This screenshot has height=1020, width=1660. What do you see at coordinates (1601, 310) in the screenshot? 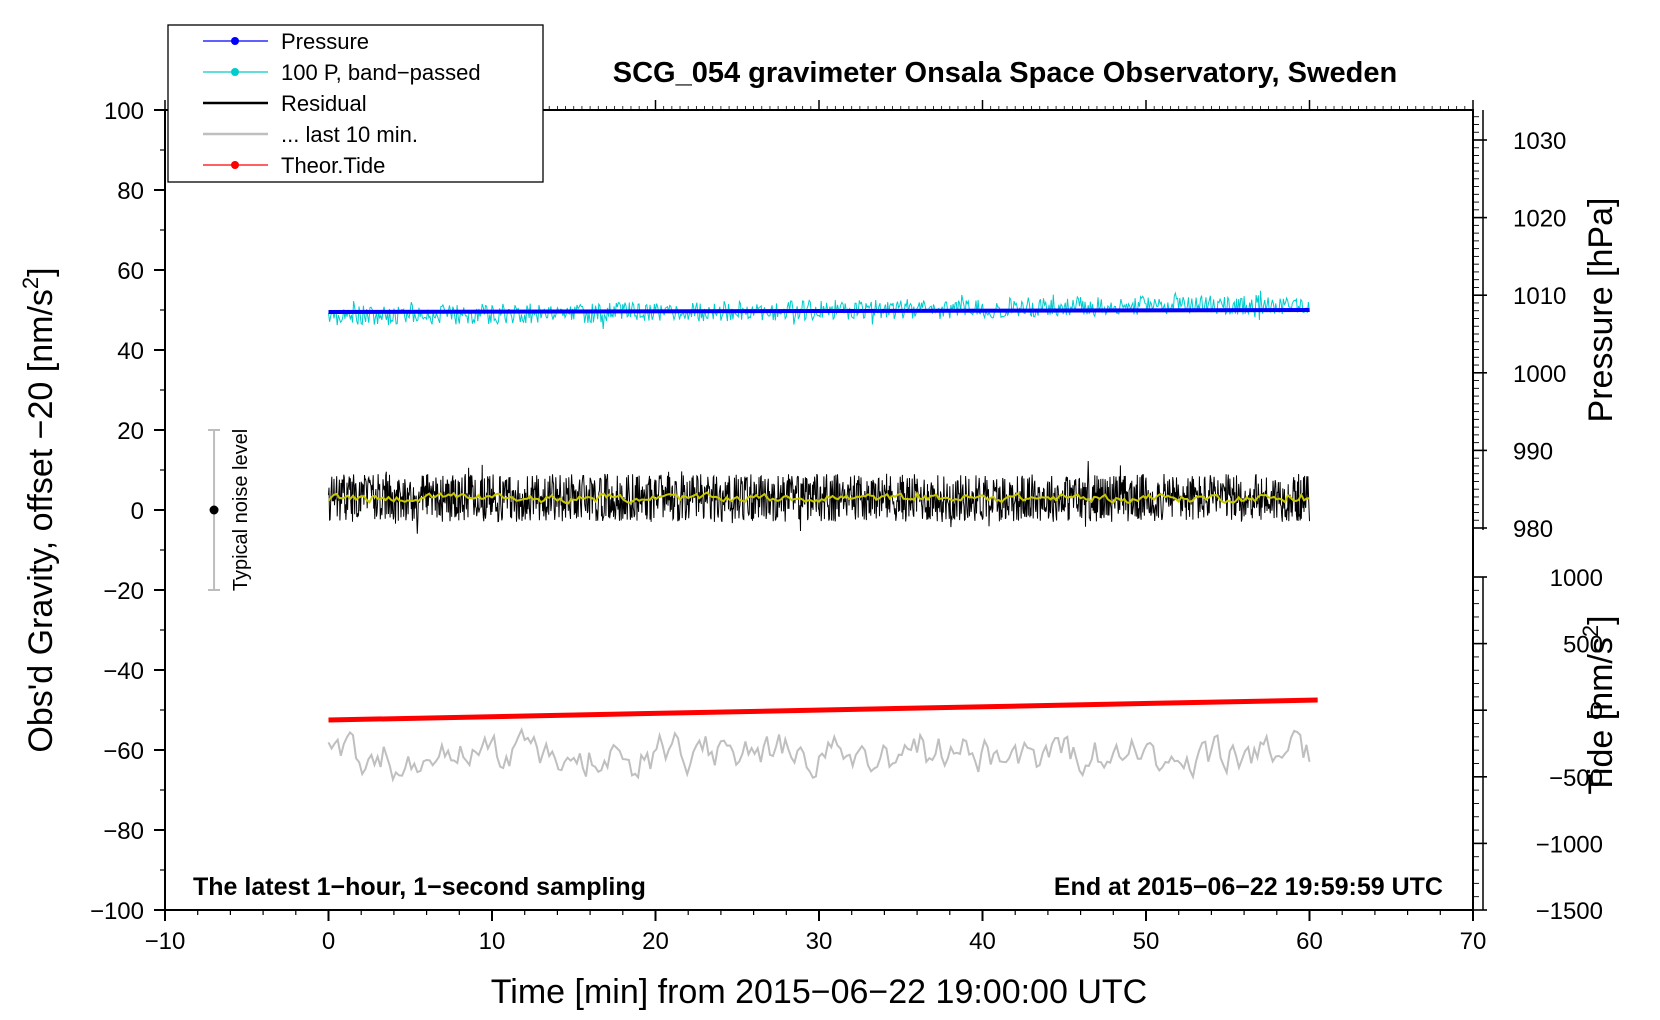
I see `y-axis-pressure-title: Pressure [hPa]` at bounding box center [1601, 310].